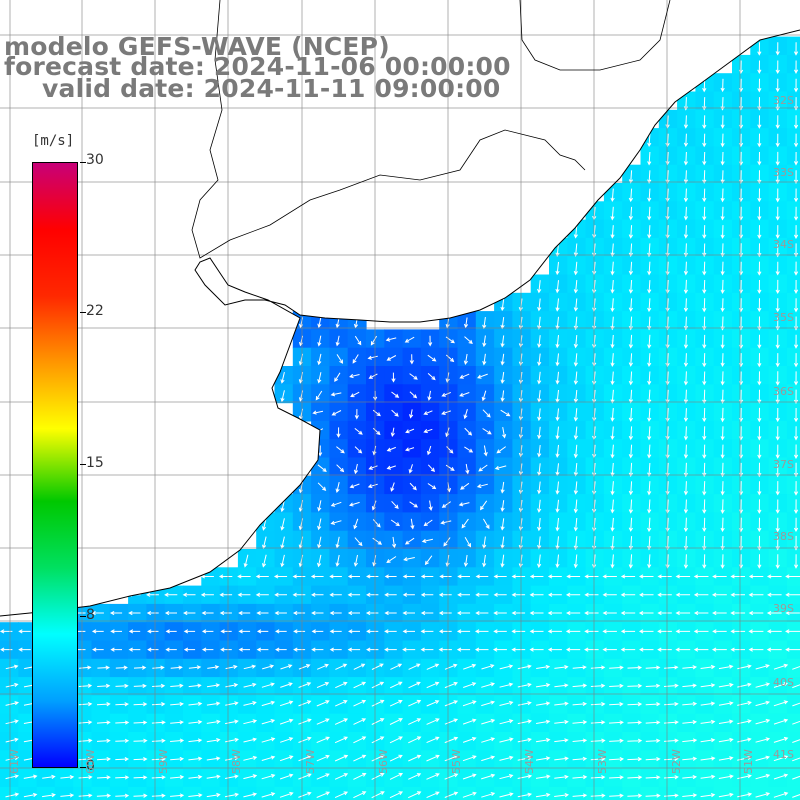 The height and width of the screenshot is (800, 800). I want to click on colorbar-gradient, so click(55, 465).